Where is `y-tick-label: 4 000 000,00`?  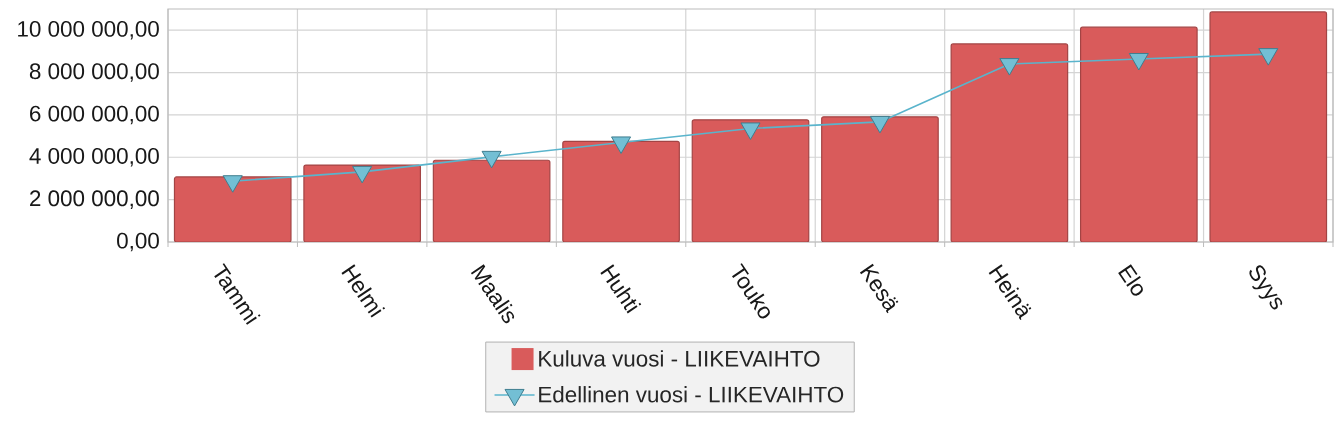
y-tick-label: 4 000 000,00 is located at coordinates (94, 157).